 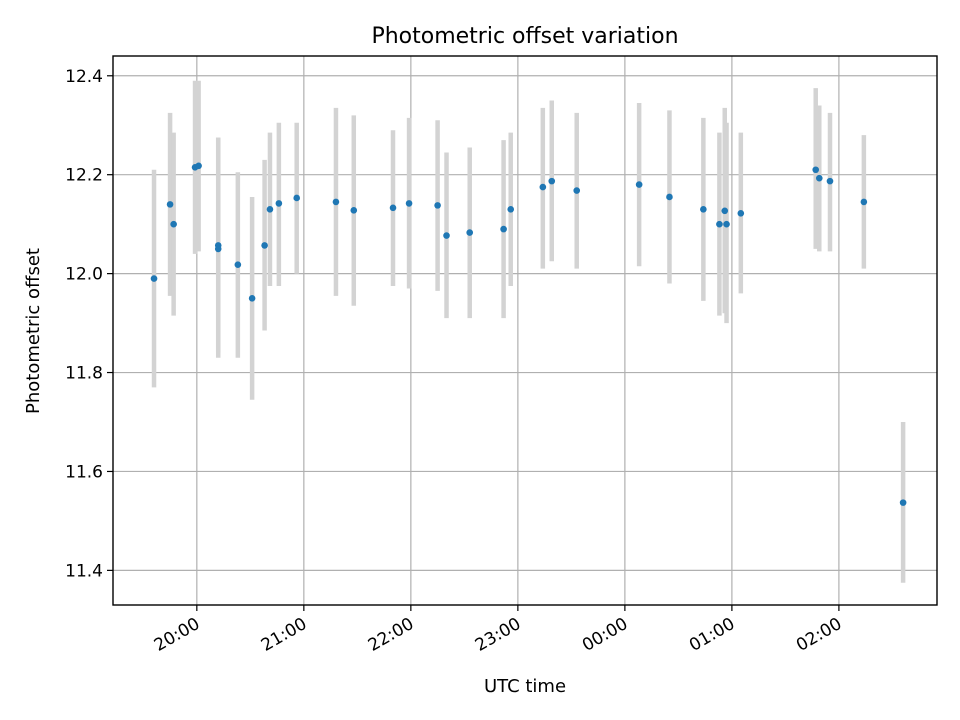 What do you see at coordinates (89, 324) in the screenshot?
I see `y-axis-ticks: 11.4 11.6 11.8 12.0 12.2 12.4` at bounding box center [89, 324].